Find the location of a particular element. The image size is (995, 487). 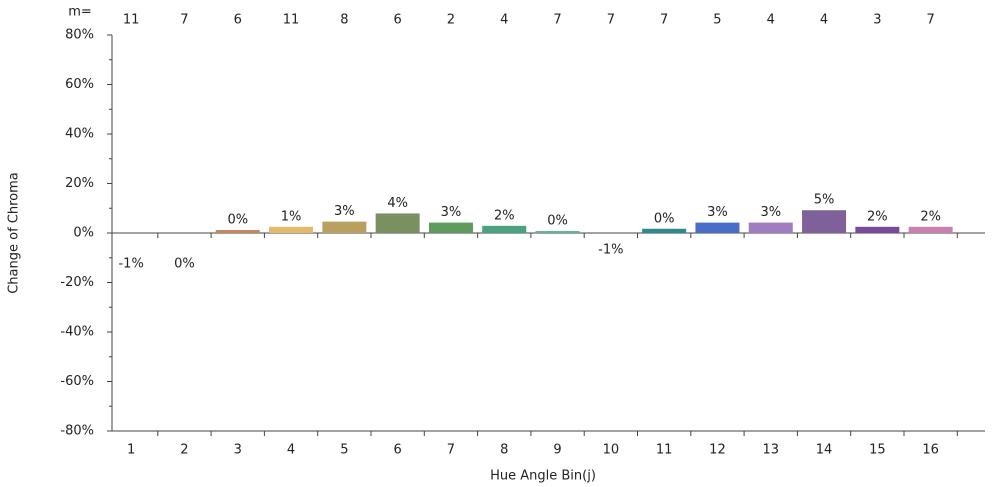

y-tick-label: -60% is located at coordinates (77, 381).